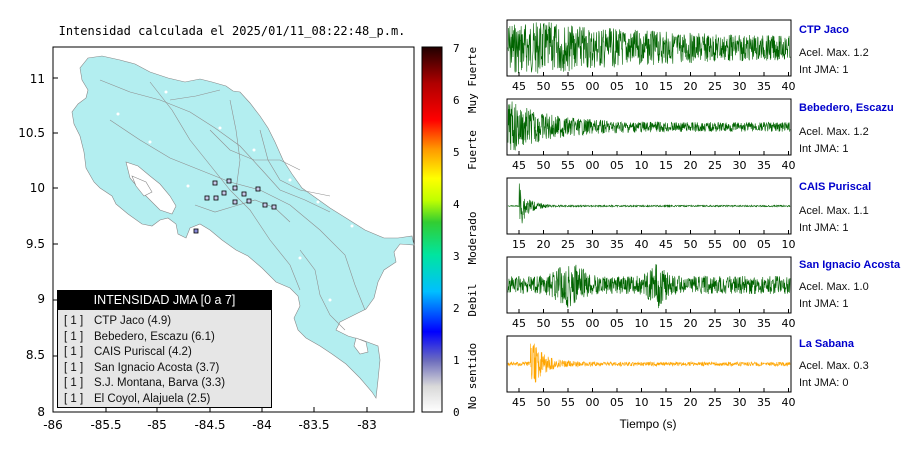 This screenshot has height=460, width=910. What do you see at coordinates (105, 425) in the screenshot?
I see `x-tick-label: -85.5` at bounding box center [105, 425].